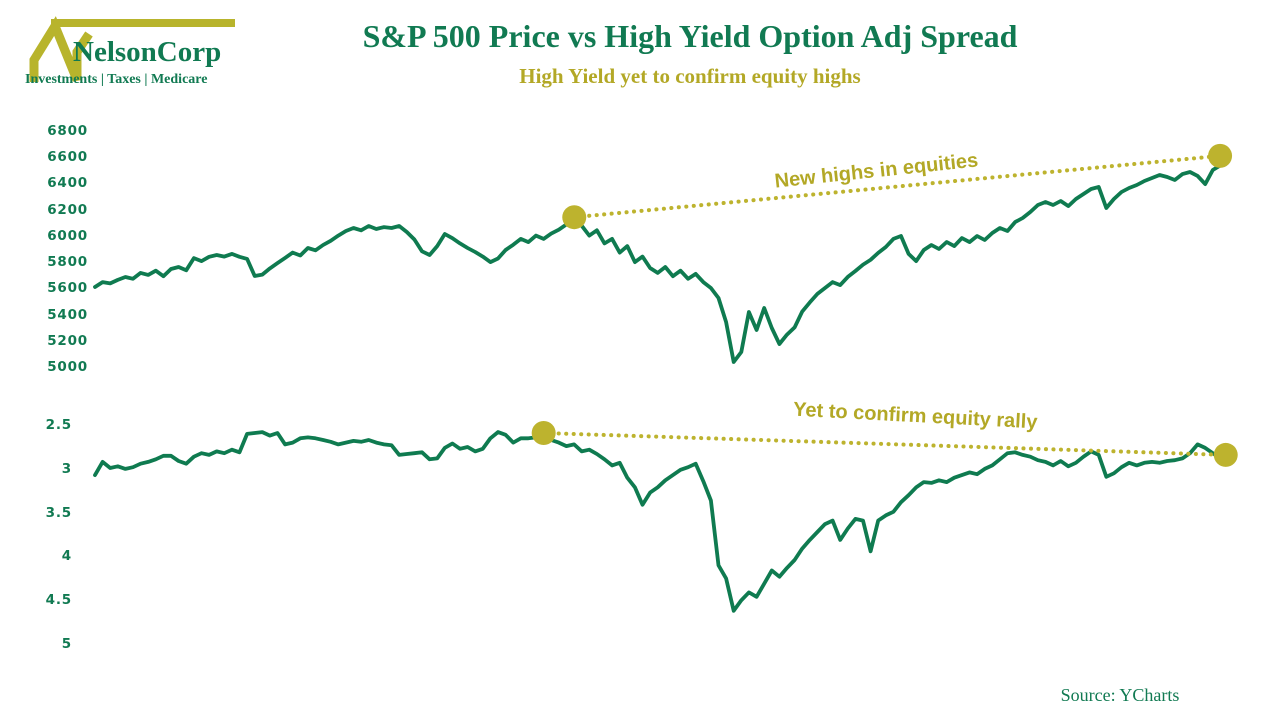 The width and height of the screenshot is (1280, 720). Describe the element at coordinates (67, 262) in the screenshot. I see `y-tick-label: 5800` at that location.